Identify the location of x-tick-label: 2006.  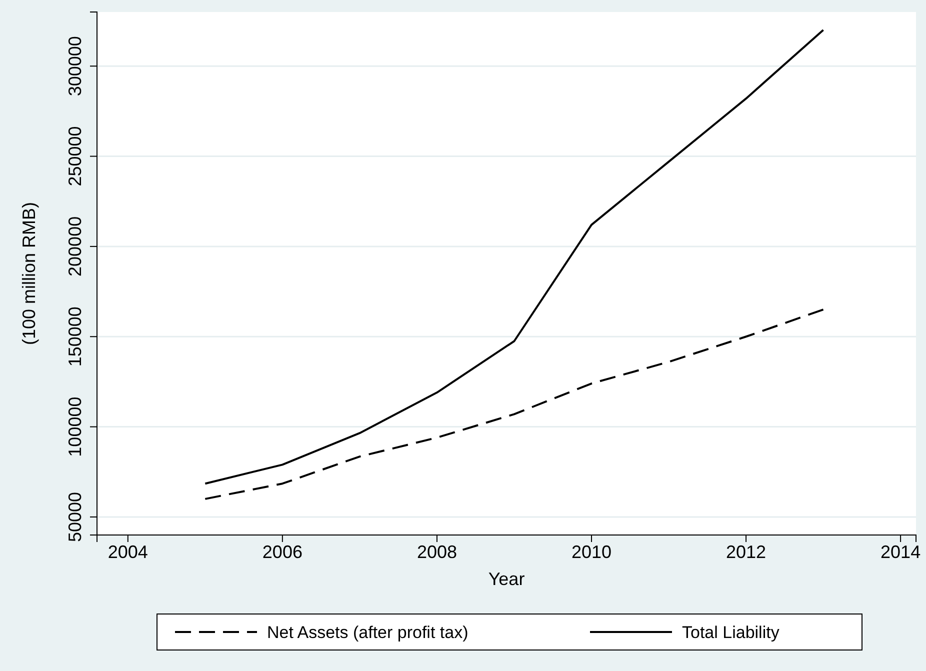
(282, 552).